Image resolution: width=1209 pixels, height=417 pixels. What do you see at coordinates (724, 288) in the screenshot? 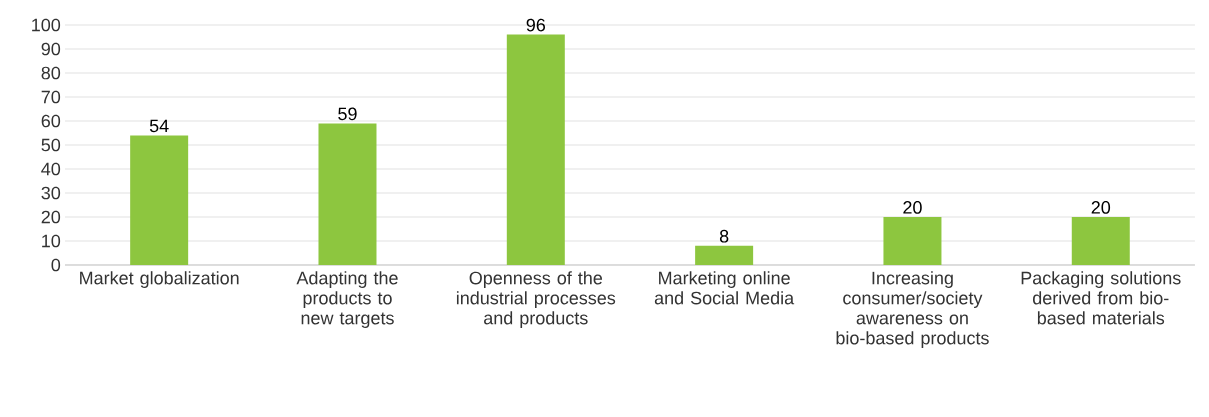
I see `x-tick-label: Marketing online and Social Media` at bounding box center [724, 288].